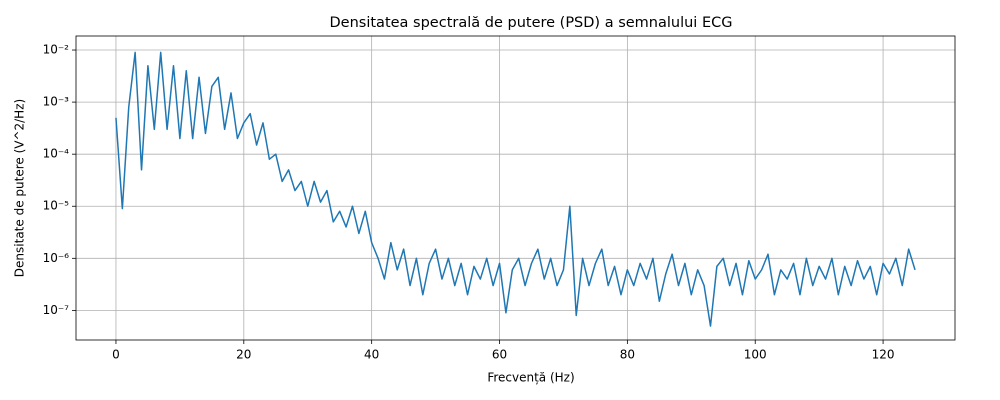 Image resolution: width=1000 pixels, height=400 pixels. Describe the element at coordinates (530, 378) in the screenshot. I see `x-axis-label: Frecvență (Hz)` at that location.